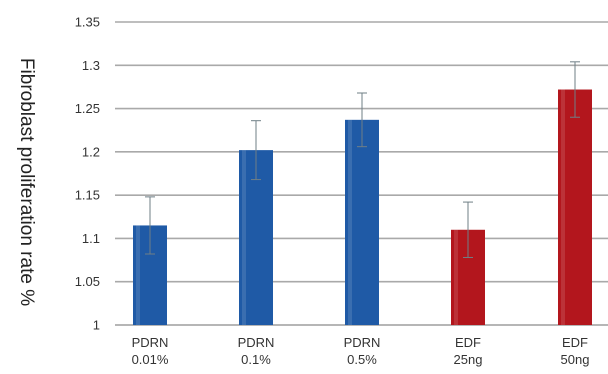  What do you see at coordinates (26, 182) in the screenshot?
I see `y-axis-label: Fibroblast proliferation rate %` at bounding box center [26, 182].